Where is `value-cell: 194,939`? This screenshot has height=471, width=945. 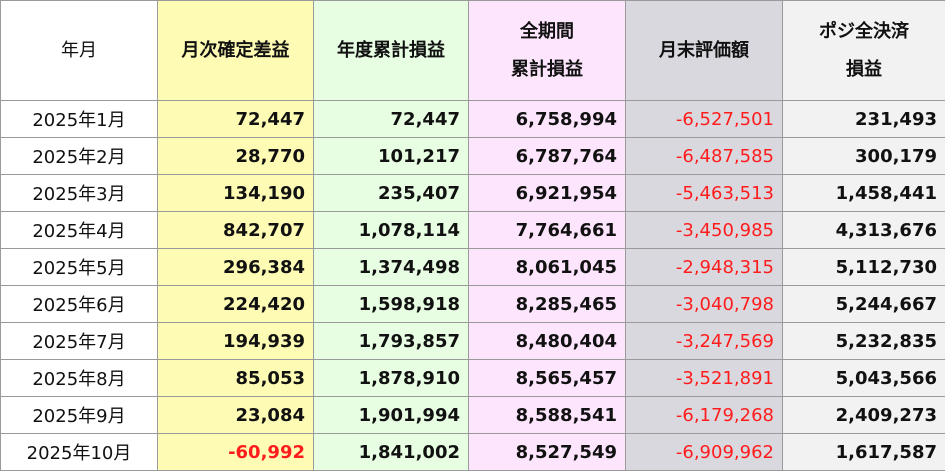
value-cell: 194,939 is located at coordinates (236, 341).